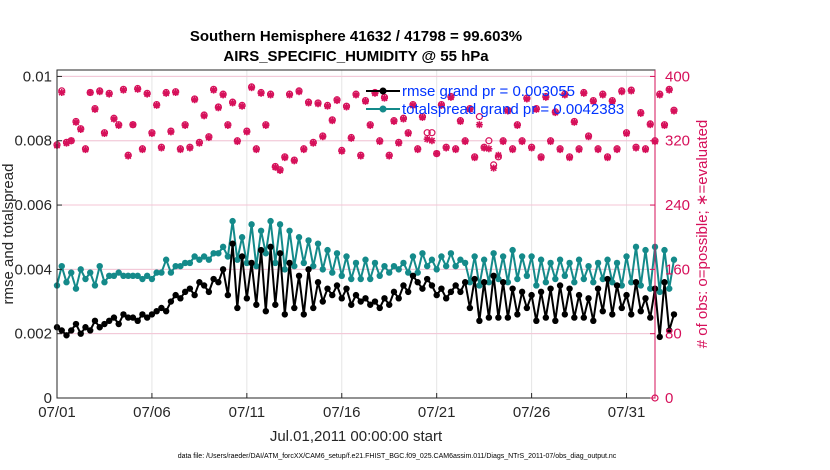 Image resolution: width=830 pixels, height=470 pixels. Describe the element at coordinates (532, 412) in the screenshot. I see `x-tick-label: 07/26` at that location.